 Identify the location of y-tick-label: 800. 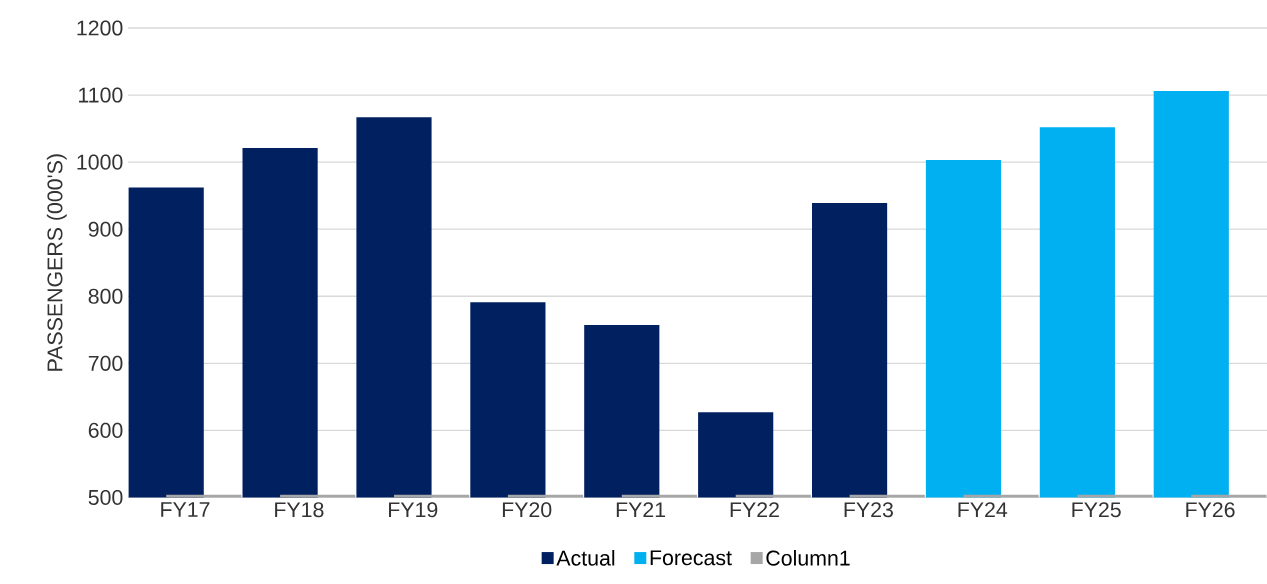
(105, 296).